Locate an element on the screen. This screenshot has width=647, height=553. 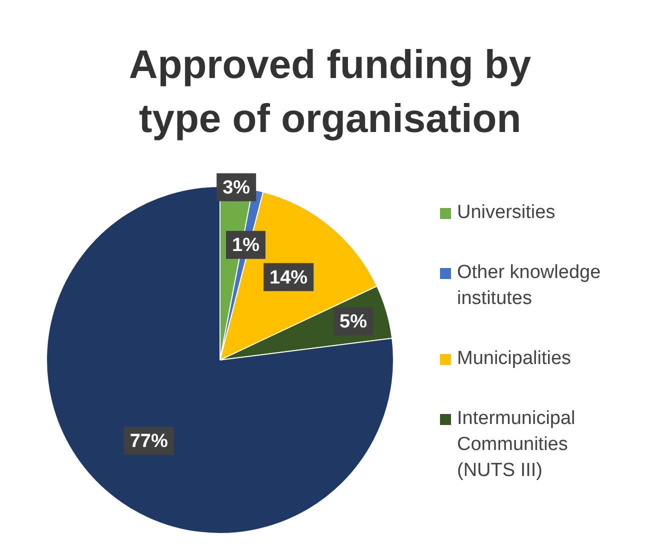
chart-title: Approved funding by type of organisation is located at coordinates (330, 92).